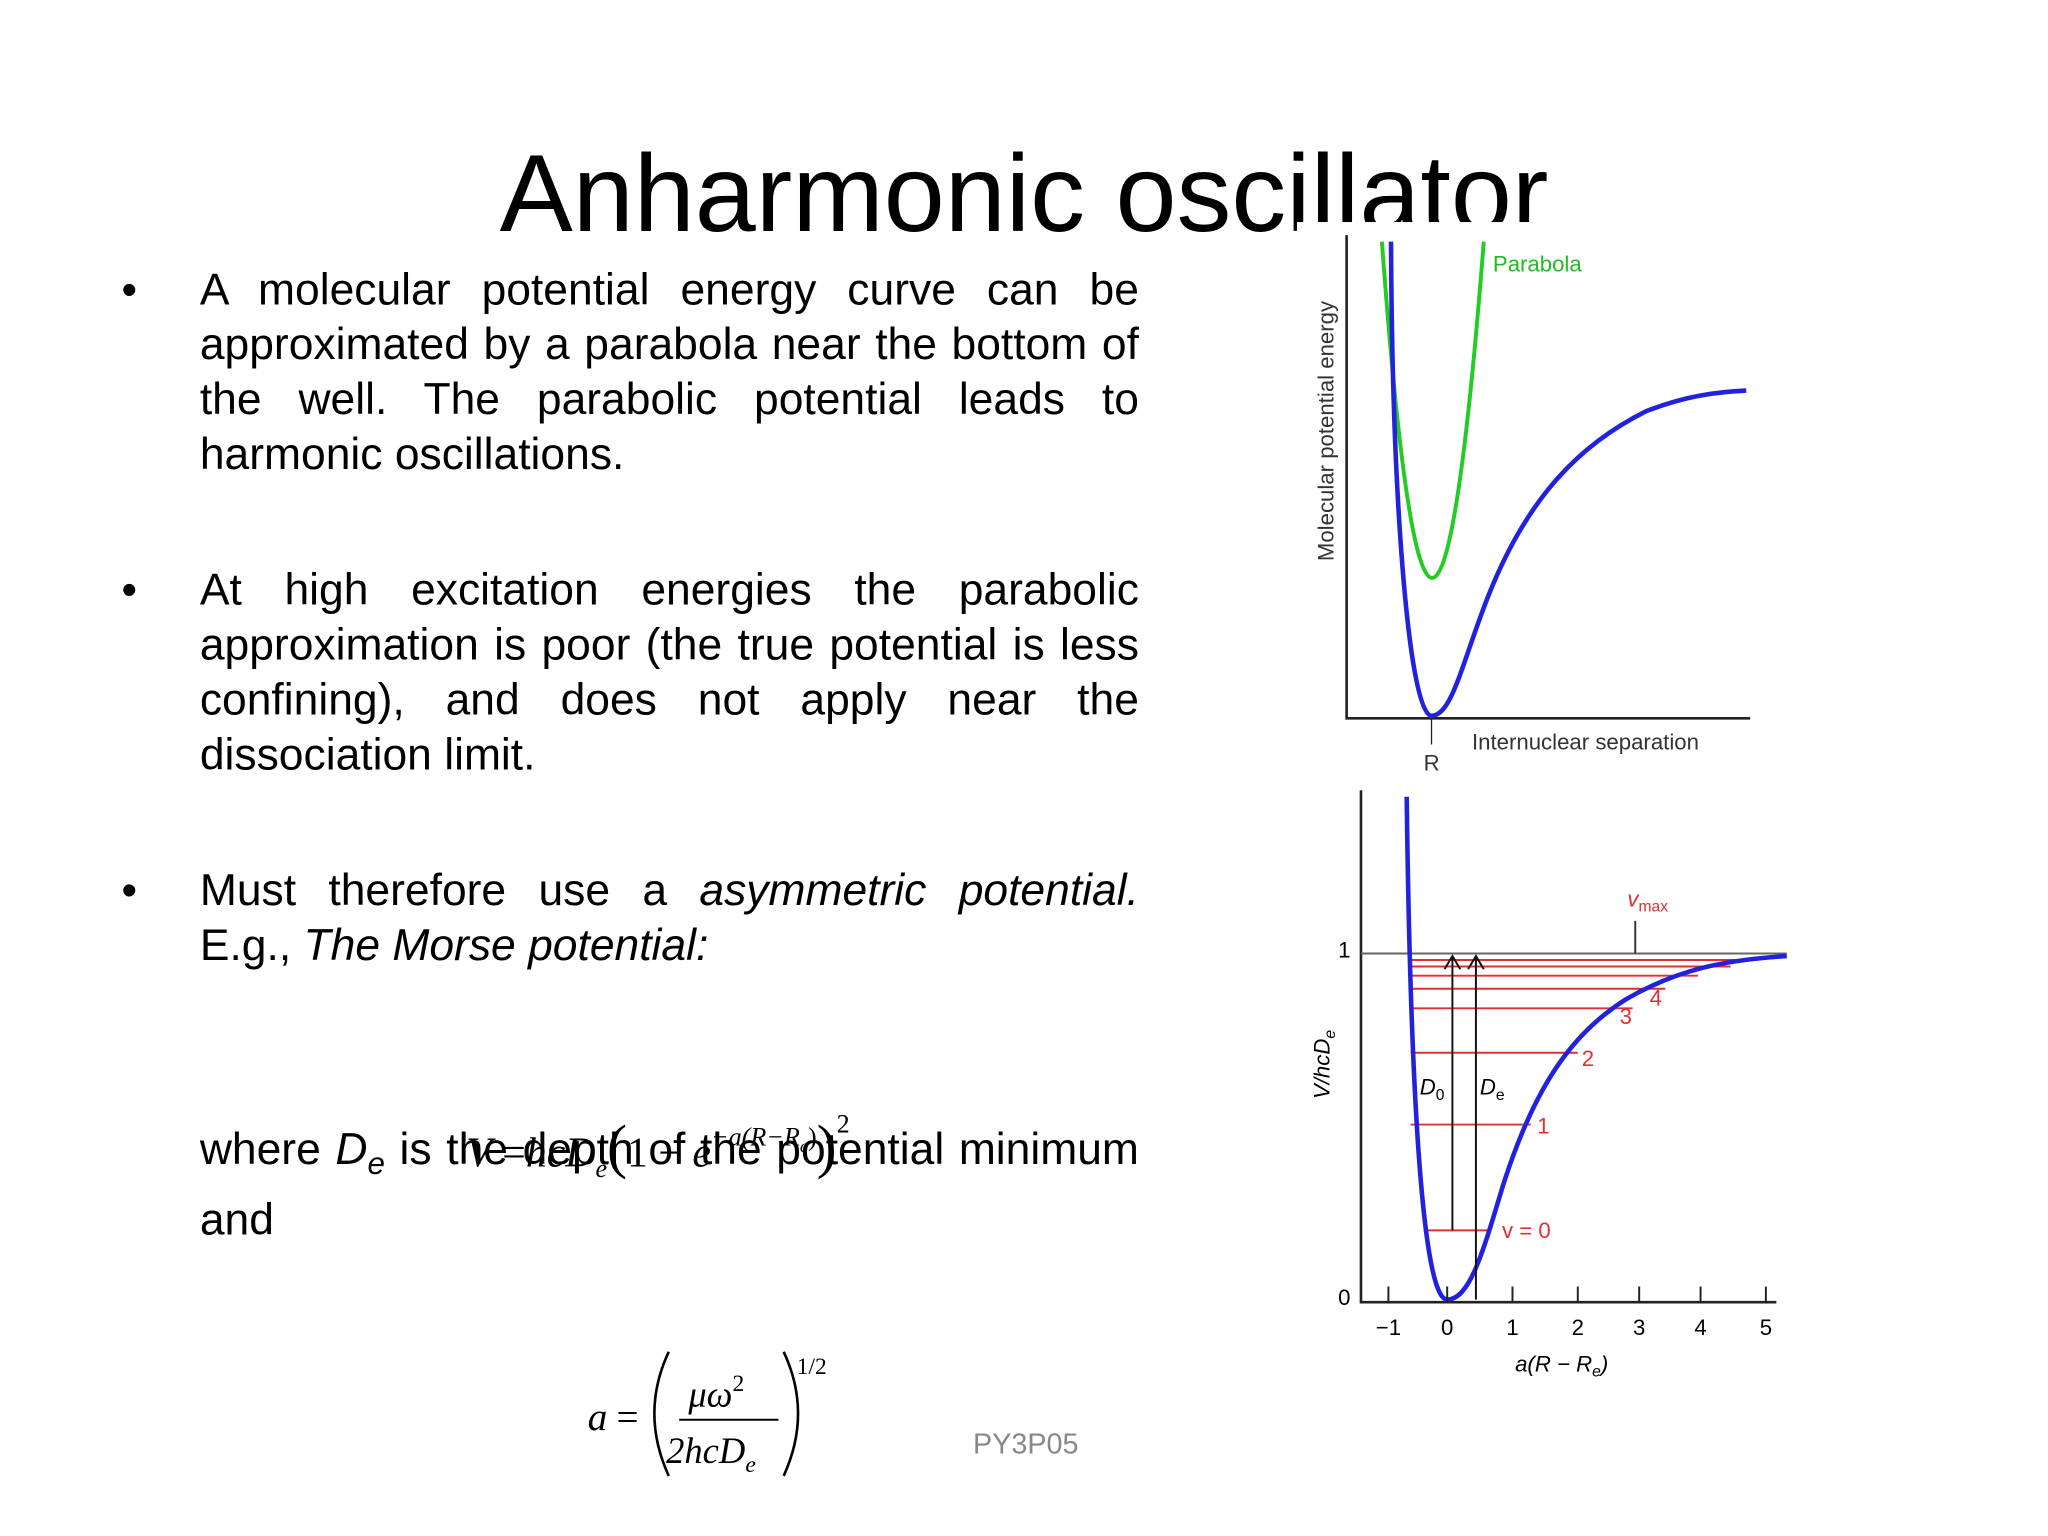  I want to click on x-tick-label: 4, so click(1700, 1327).